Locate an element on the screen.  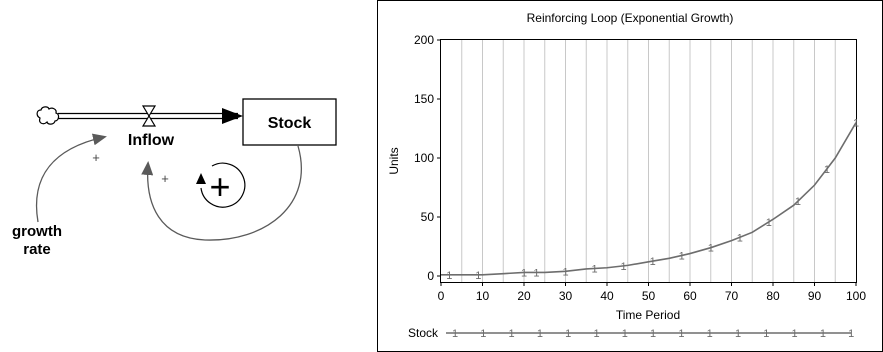
x-axis-label: Time Period is located at coordinates (648, 315).